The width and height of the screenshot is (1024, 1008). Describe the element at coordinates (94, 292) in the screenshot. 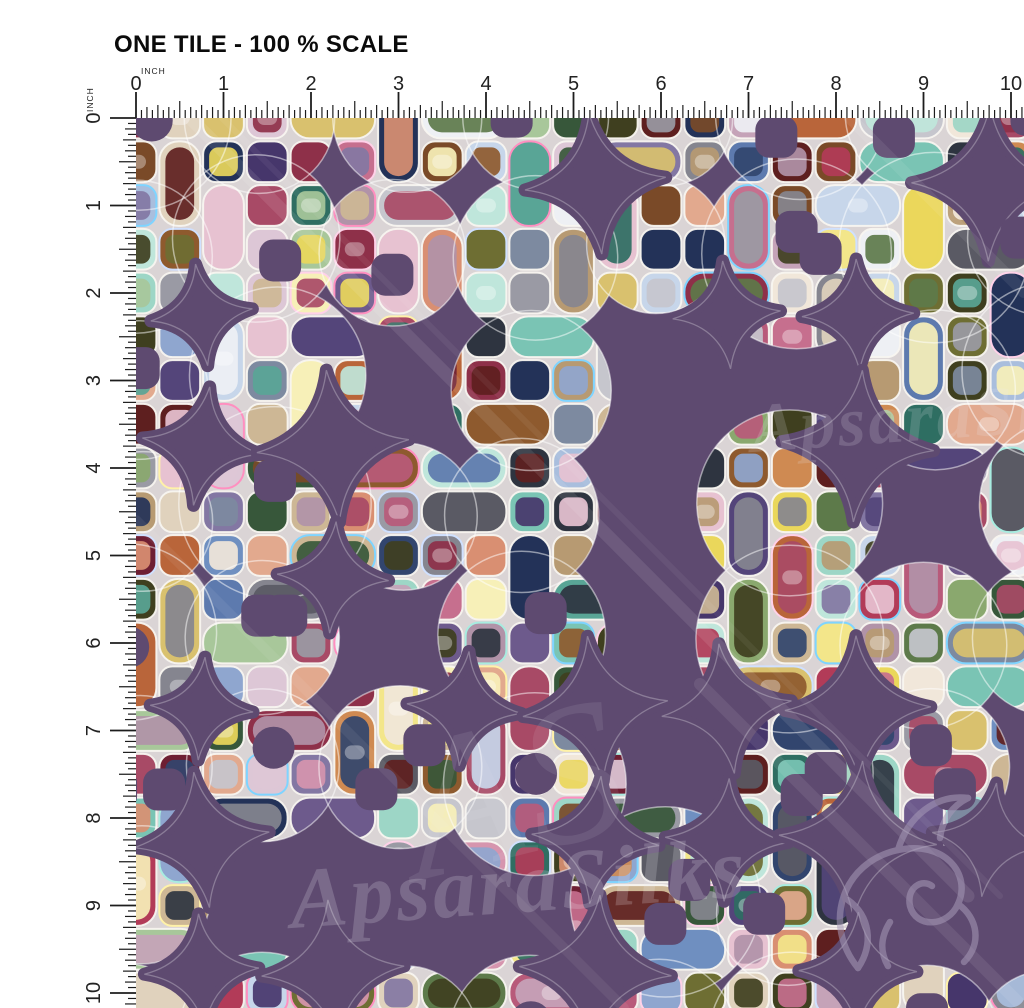

I see `left-ruler-number: 2` at that location.